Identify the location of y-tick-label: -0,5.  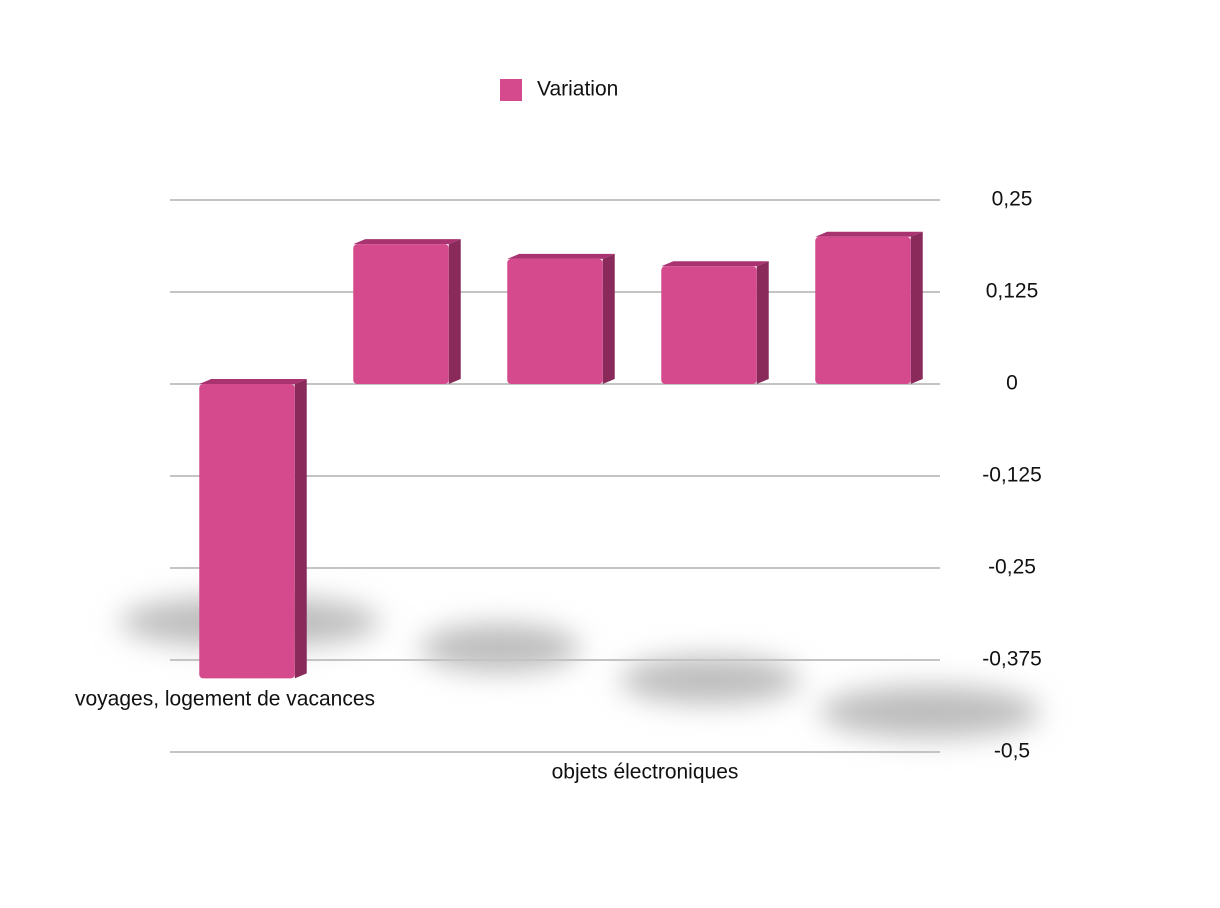
(1012, 751).